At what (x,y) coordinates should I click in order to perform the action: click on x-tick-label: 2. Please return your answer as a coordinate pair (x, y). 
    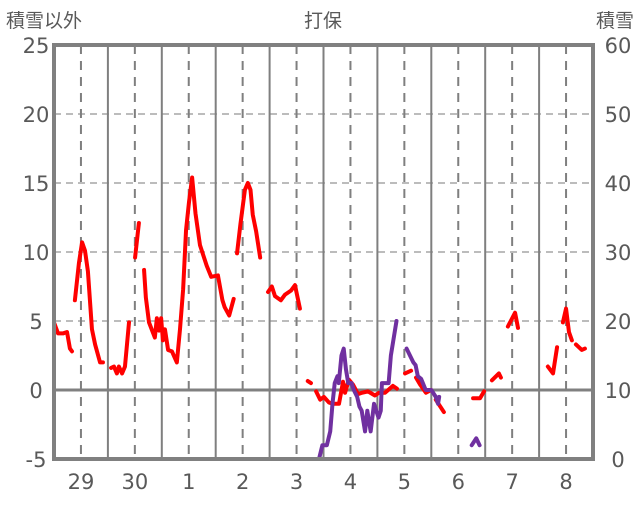
    Looking at the image, I should click on (242, 482).